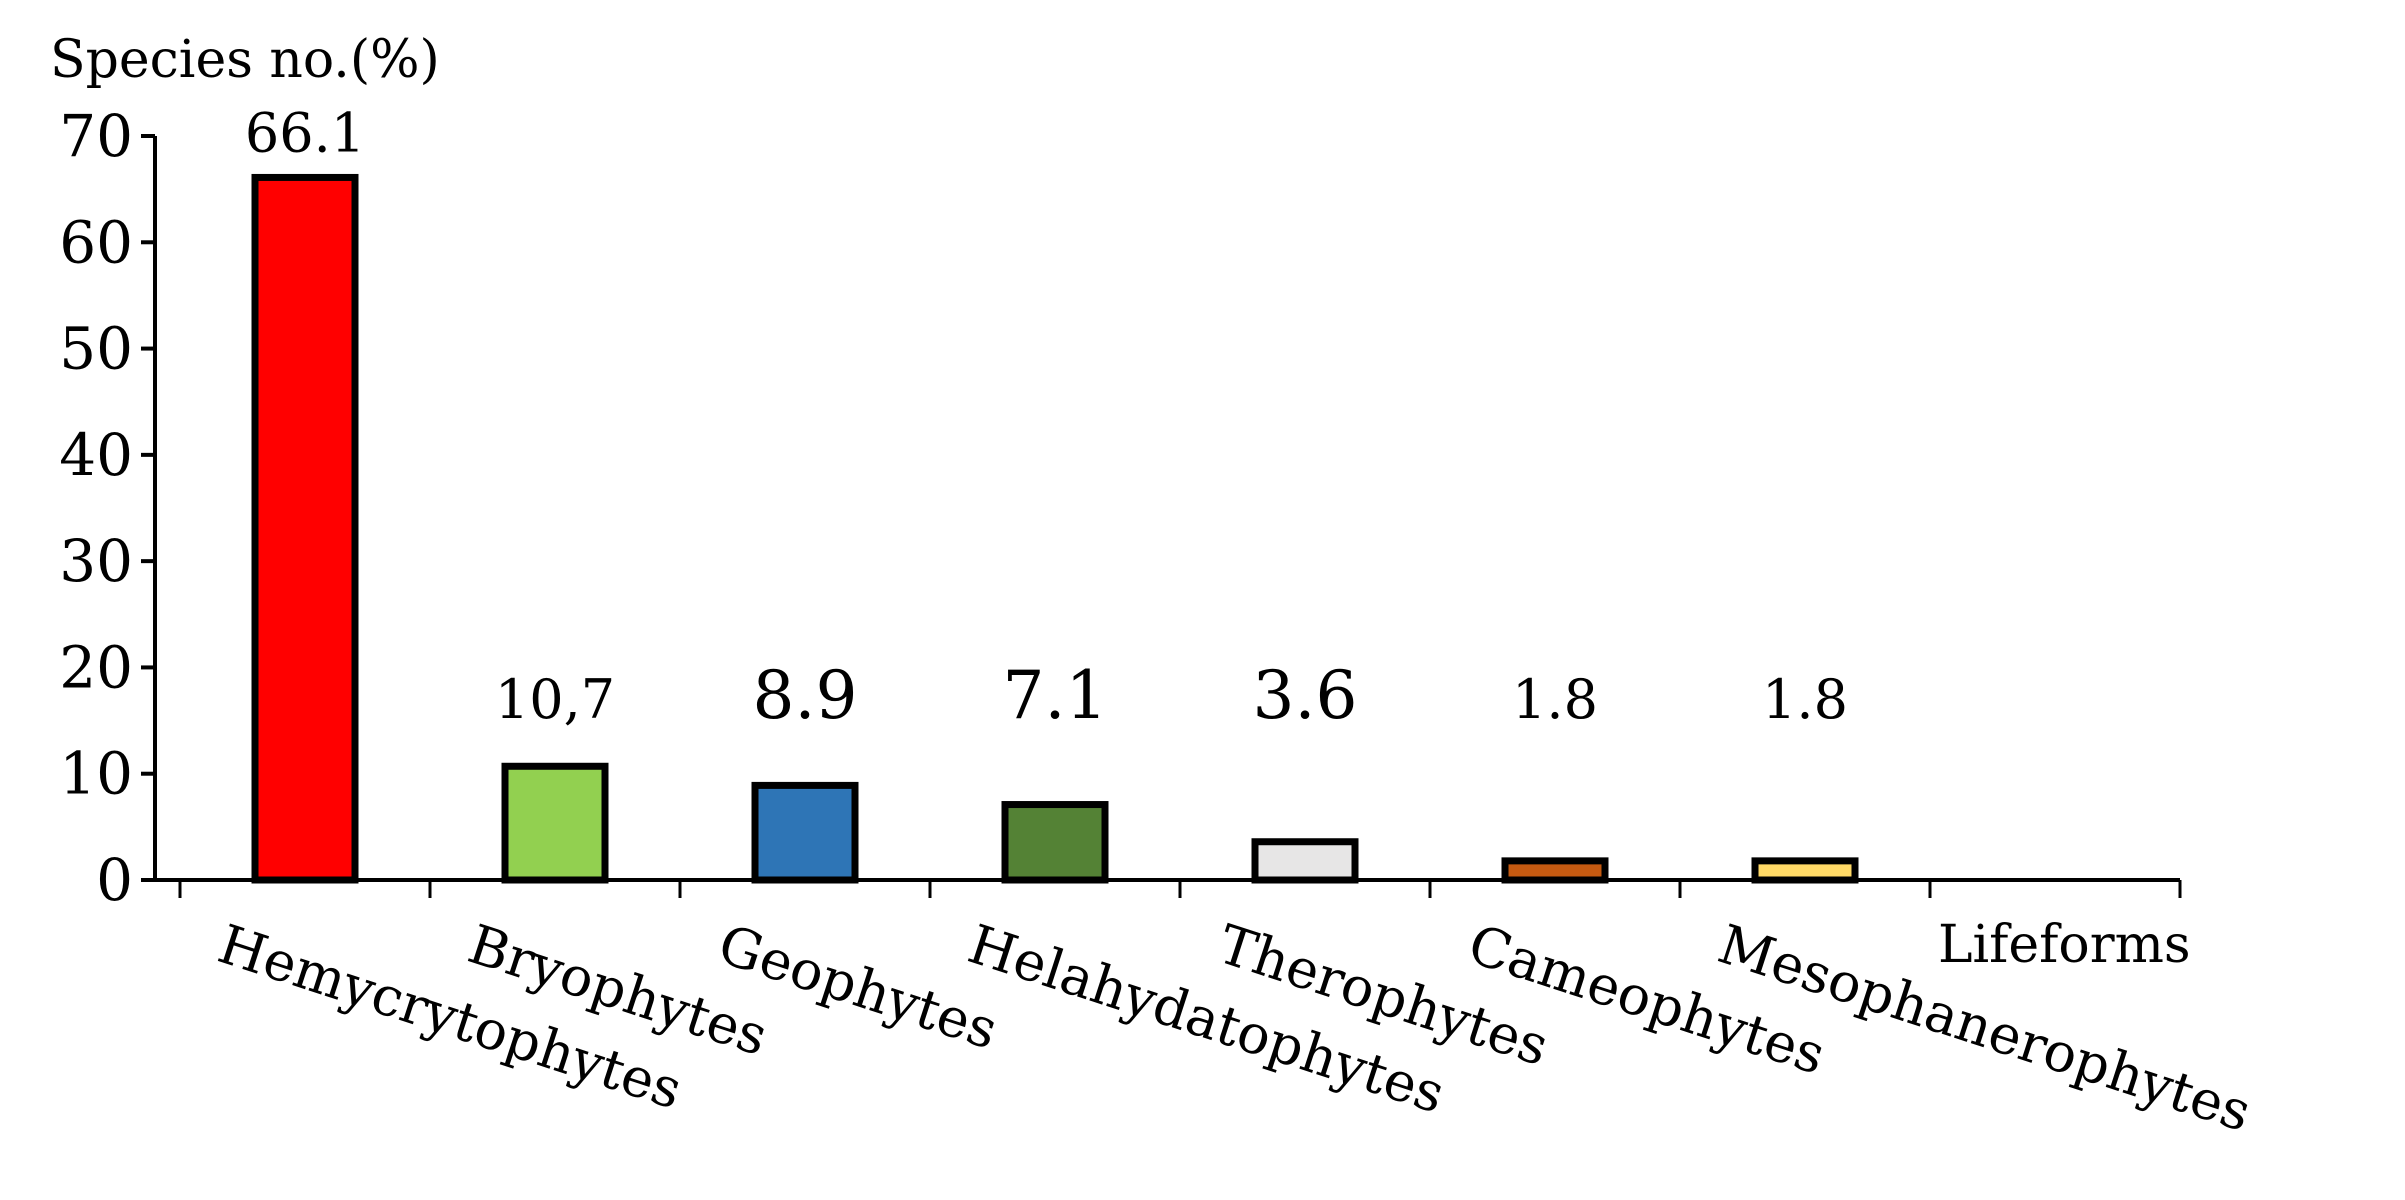  What do you see at coordinates (96, 667) in the screenshot?
I see `y-tick-label: 20` at bounding box center [96, 667].